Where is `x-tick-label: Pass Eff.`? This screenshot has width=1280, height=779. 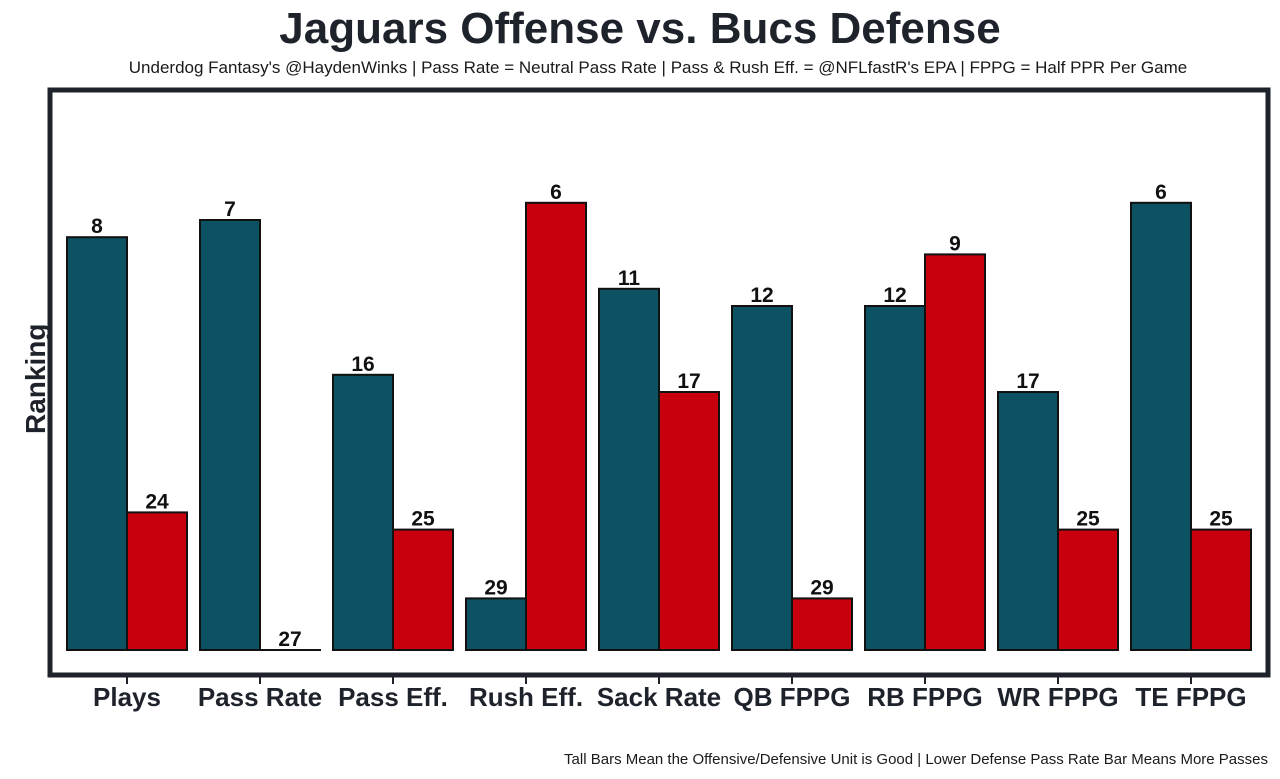
x-tick-label: Pass Eff. is located at coordinates (393, 697).